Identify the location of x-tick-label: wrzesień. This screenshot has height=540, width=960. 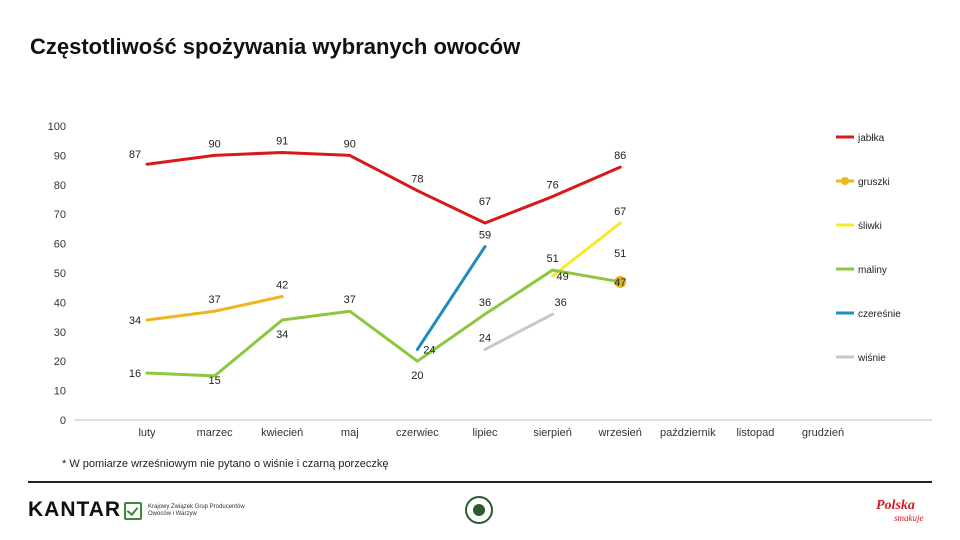
(619, 433).